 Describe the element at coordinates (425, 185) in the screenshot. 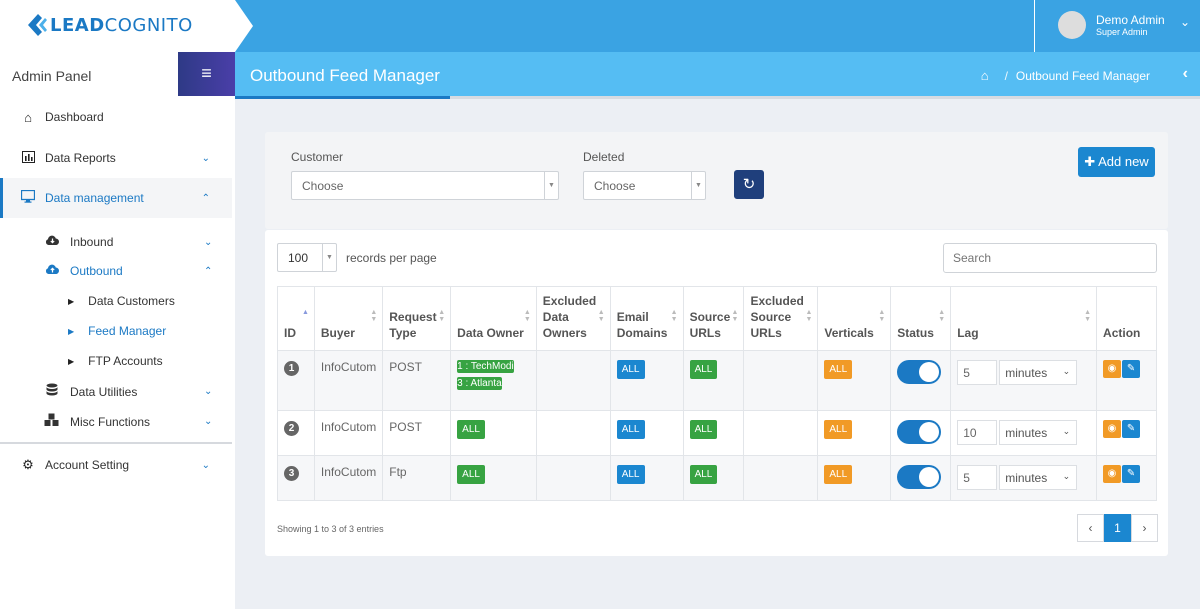

I see `customer-select: Choose ▼` at that location.